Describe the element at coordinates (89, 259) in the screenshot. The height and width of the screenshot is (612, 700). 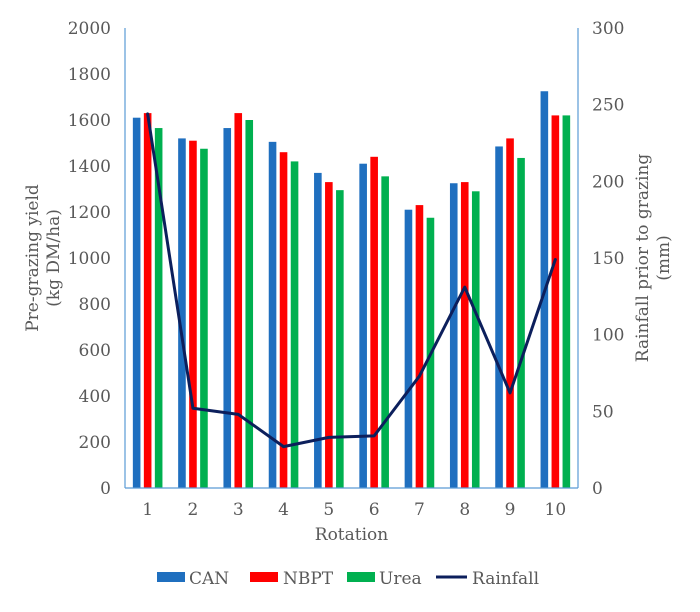
I see `y-tick-label: 1000` at that location.